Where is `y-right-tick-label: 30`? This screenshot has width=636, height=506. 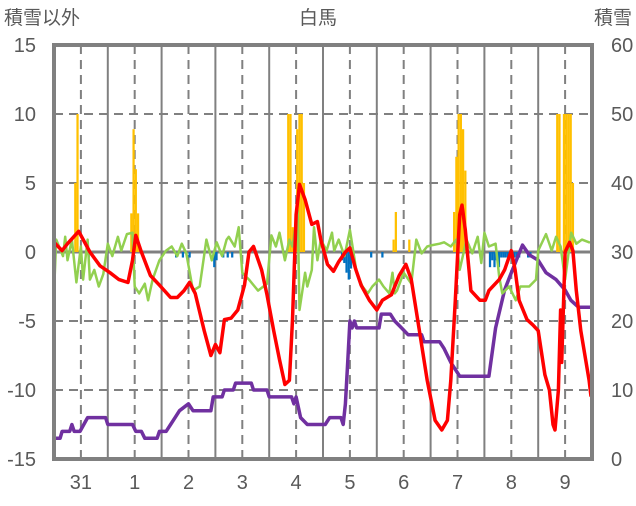
y-right-tick-label: 30 is located at coordinates (622, 253).